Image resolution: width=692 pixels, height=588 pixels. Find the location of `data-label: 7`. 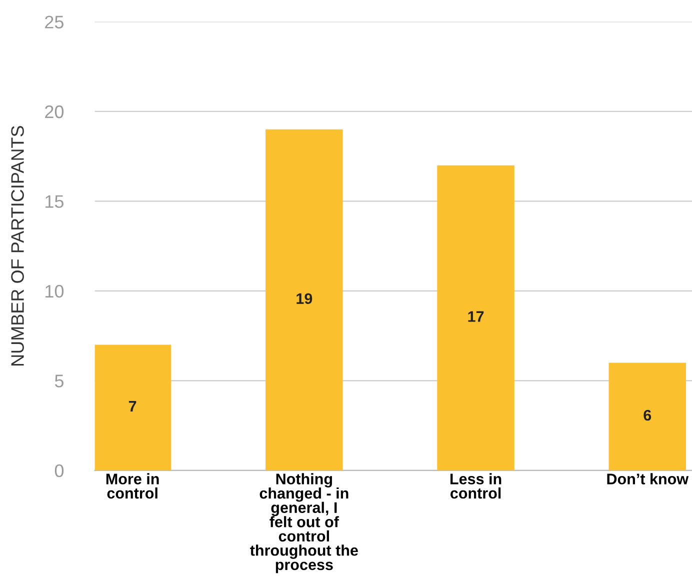

data-label: 7 is located at coordinates (132, 406).